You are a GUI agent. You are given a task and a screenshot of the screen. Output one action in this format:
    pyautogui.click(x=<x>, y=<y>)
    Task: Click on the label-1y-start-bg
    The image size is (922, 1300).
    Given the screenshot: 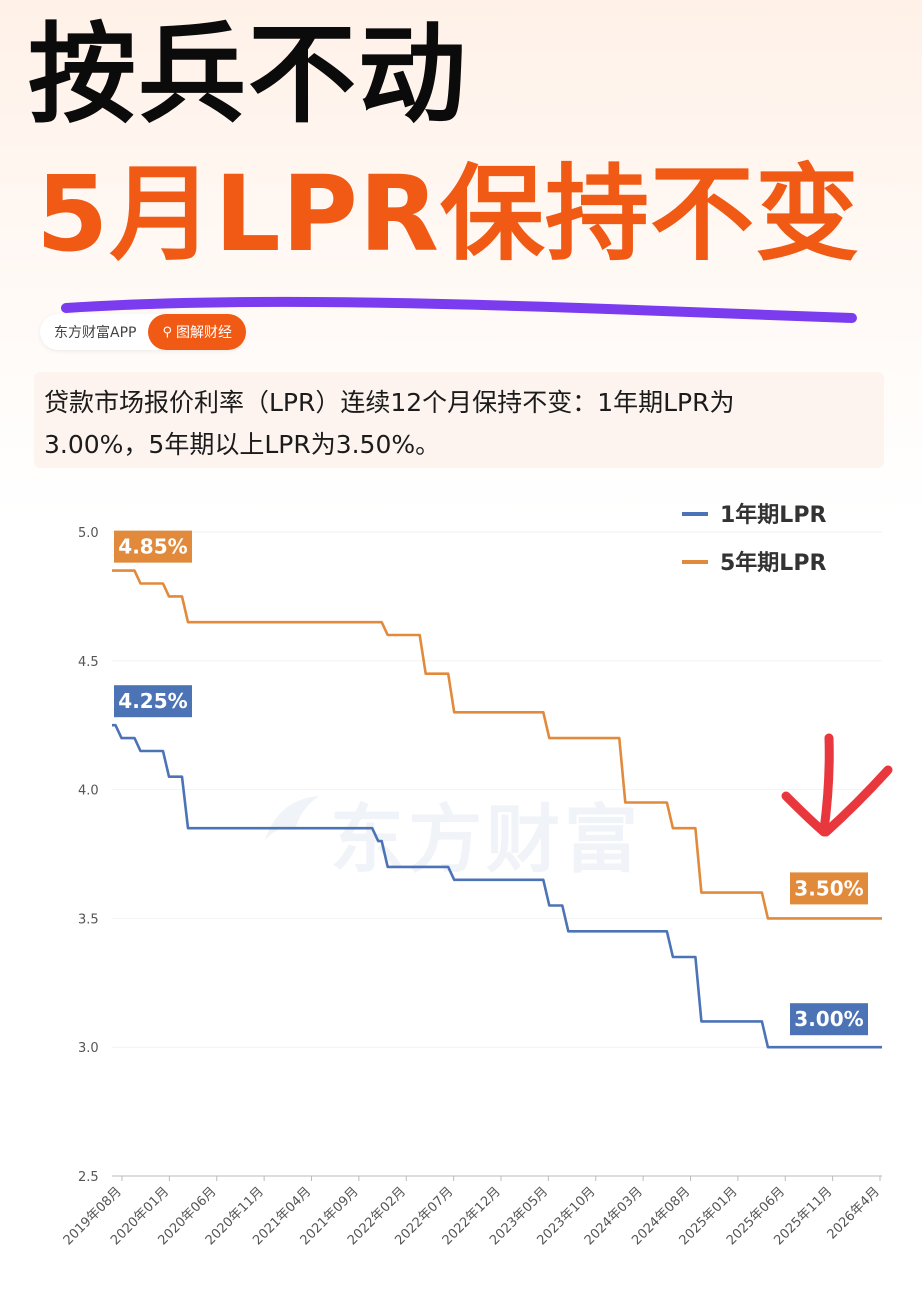 What is the action you would take?
    pyautogui.click(x=153, y=701)
    